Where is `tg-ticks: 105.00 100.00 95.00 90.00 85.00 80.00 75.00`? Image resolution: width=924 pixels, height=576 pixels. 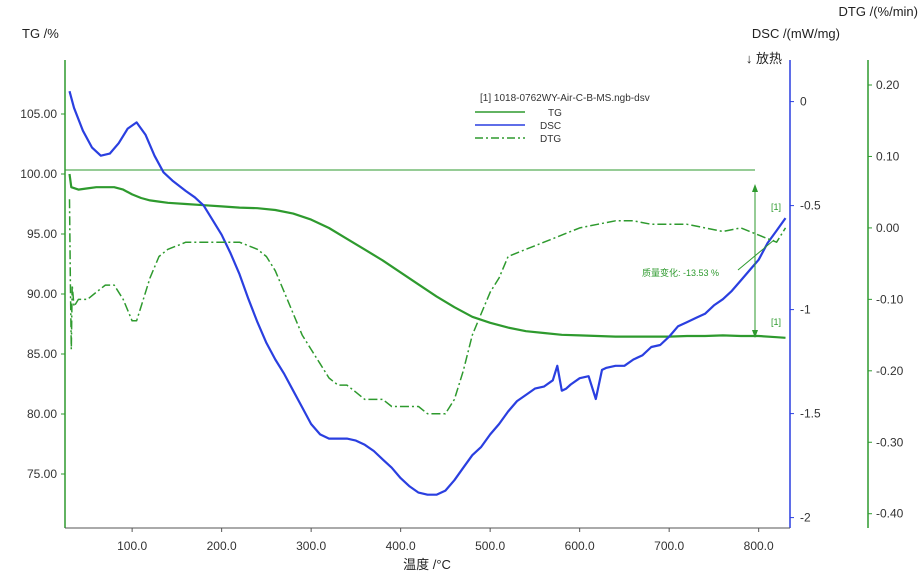 tg-ticks: 105.00 100.00 95.00 90.00 85.00 80.00 75.00 is located at coordinates (42, 294).